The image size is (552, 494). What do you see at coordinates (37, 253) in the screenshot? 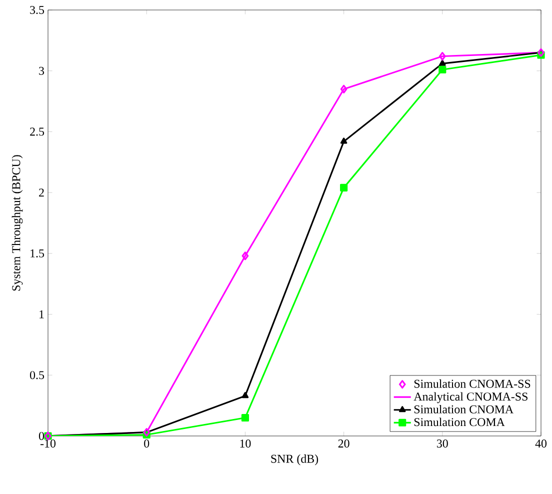
I see `y-tick-label: 1.5` at bounding box center [37, 253].